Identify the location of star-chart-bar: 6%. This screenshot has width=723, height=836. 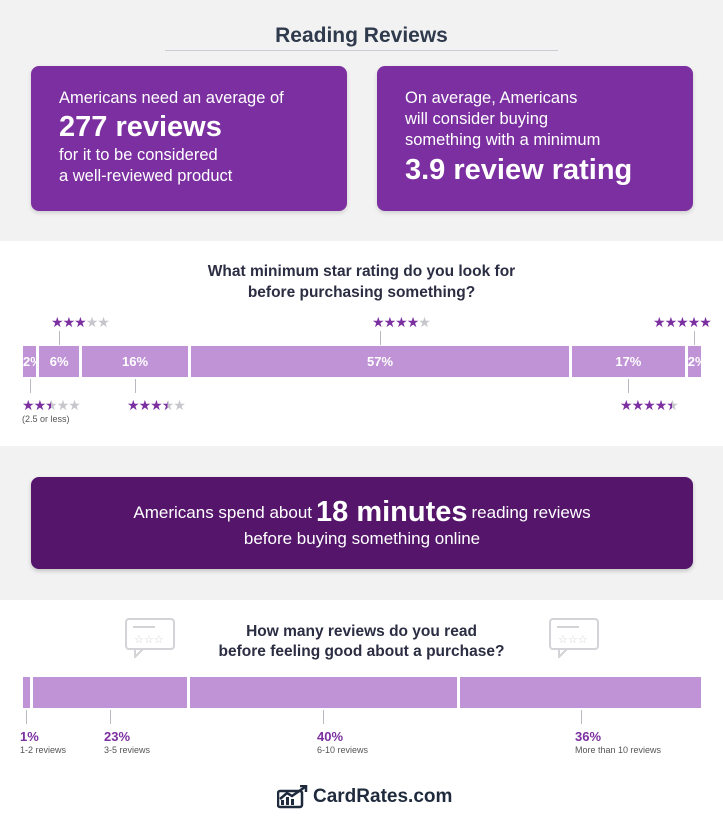
(59, 361).